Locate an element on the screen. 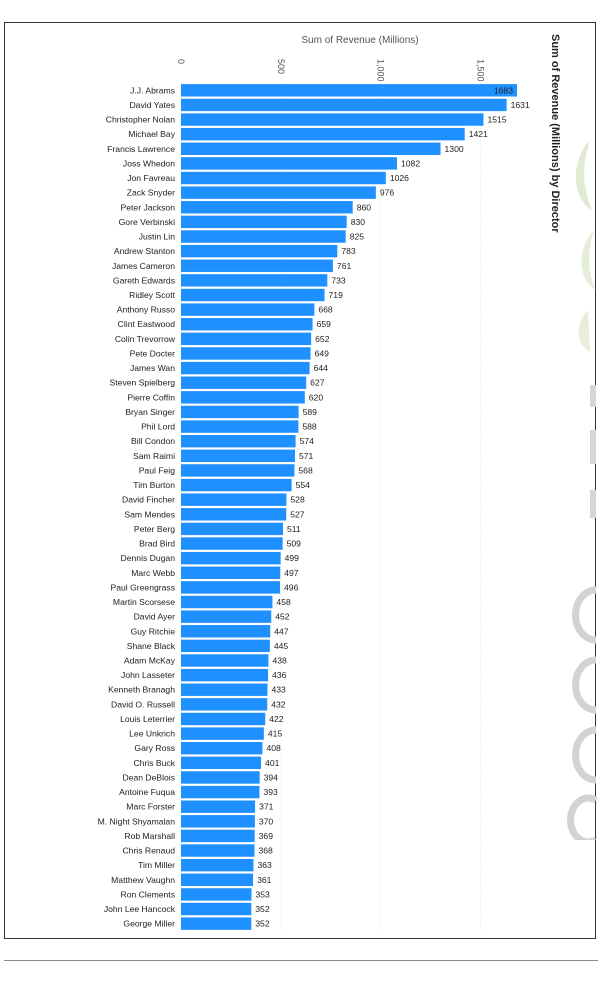 The width and height of the screenshot is (598, 982). category-label: Sam Raimi is located at coordinates (154, 456).